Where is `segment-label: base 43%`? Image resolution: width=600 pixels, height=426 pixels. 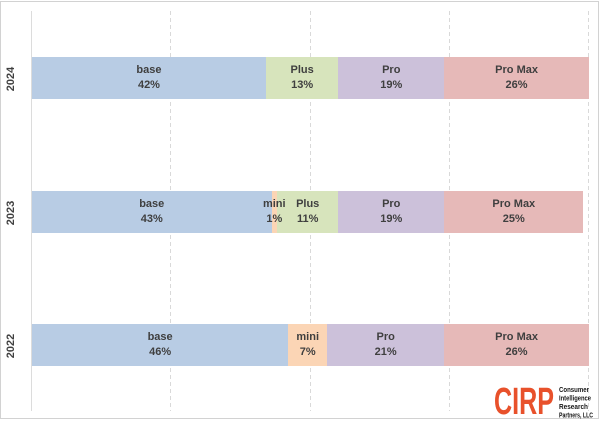
segment-label: base 43% is located at coordinates (151, 212).